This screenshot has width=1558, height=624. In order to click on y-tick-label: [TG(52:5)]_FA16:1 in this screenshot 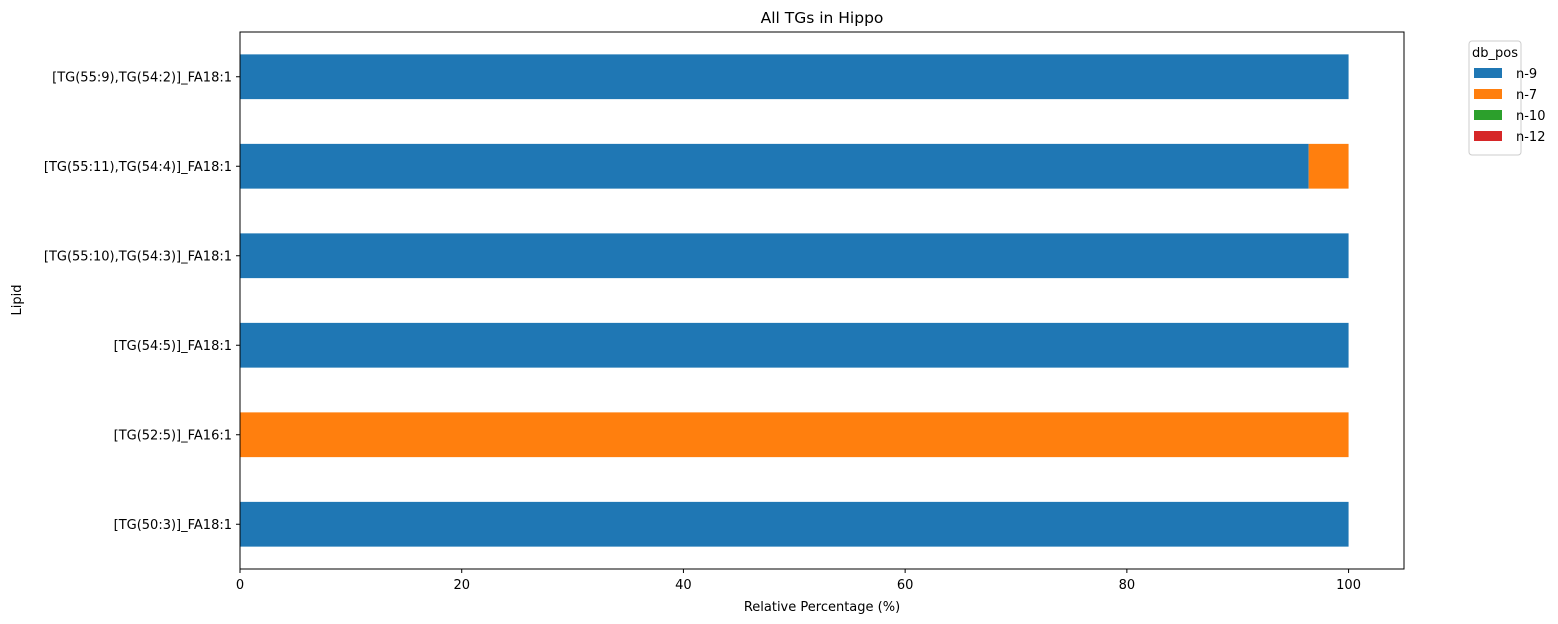, I will do `click(173, 435)`.